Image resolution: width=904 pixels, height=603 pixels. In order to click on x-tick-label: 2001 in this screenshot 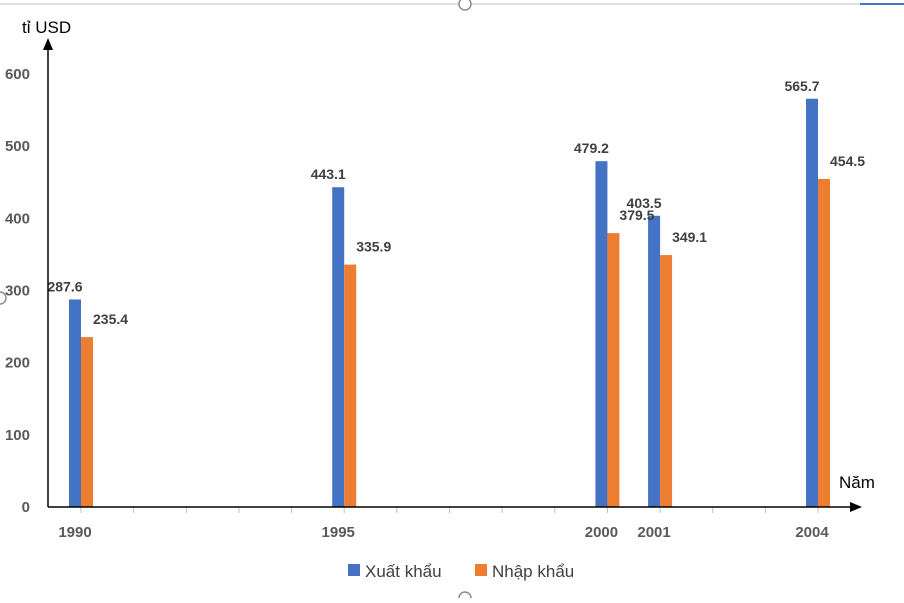, I will do `click(653, 532)`.